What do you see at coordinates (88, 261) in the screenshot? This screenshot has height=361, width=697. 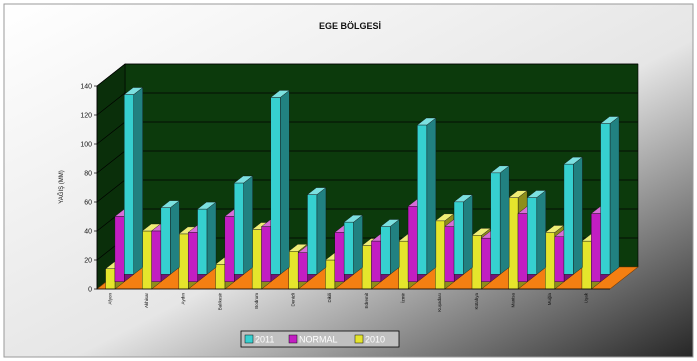 I see `y-tick-label: 20` at bounding box center [88, 261].